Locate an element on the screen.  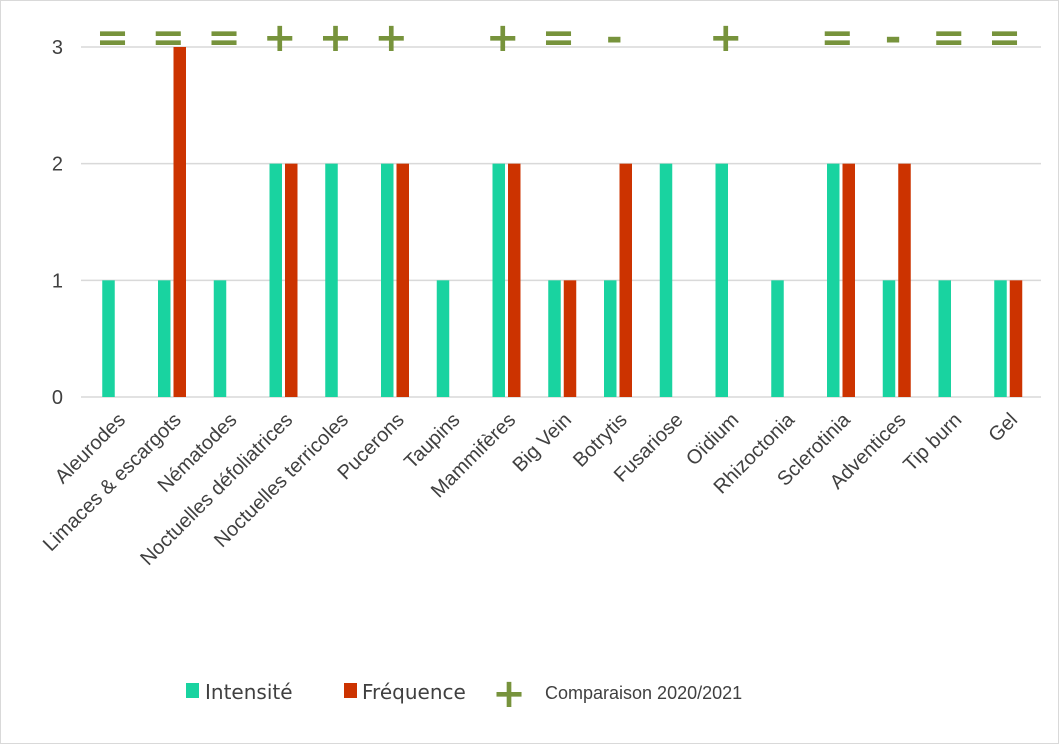
legend-label-comparison: Comparaison 2020/2021 is located at coordinates (643, 693).